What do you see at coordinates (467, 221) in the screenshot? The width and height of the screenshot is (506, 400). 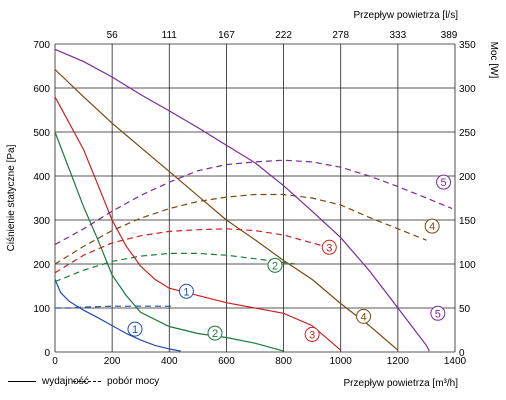 I see `y-tick-label-right: 150` at bounding box center [467, 221].